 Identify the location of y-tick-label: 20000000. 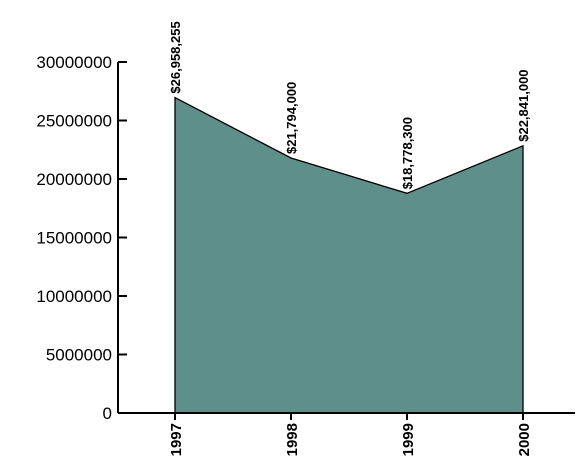
(74, 179).